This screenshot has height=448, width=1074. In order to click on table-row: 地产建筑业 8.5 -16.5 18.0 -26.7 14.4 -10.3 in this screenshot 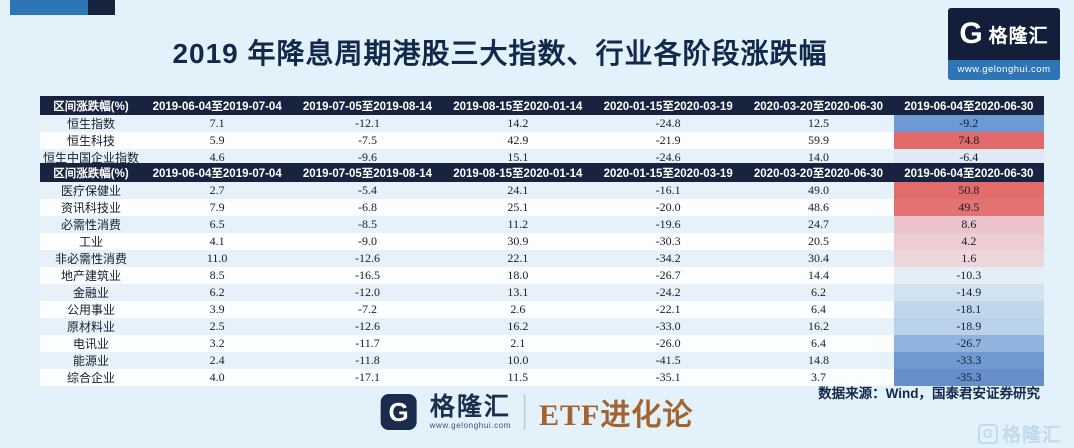, I will do `click(542, 275)`.